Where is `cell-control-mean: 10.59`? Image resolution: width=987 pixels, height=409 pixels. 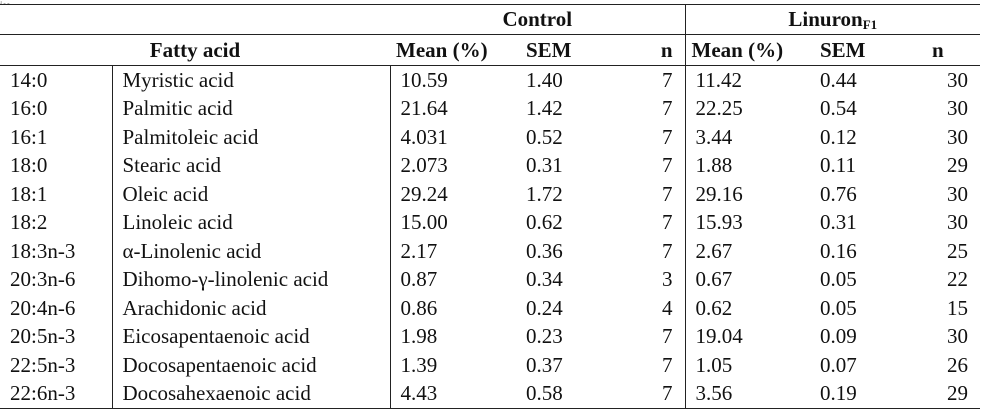 cell-control-mean: 10.59 is located at coordinates (454, 80).